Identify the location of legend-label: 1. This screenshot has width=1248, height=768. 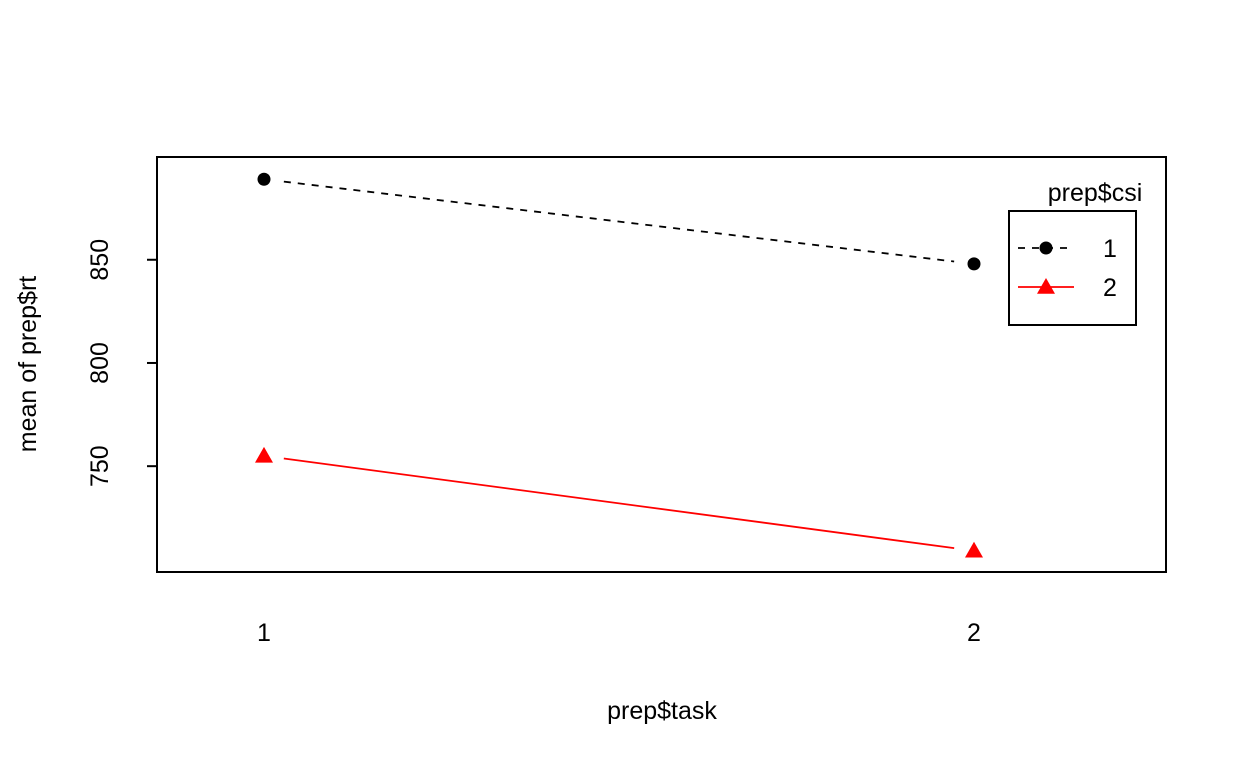
(1110, 249).